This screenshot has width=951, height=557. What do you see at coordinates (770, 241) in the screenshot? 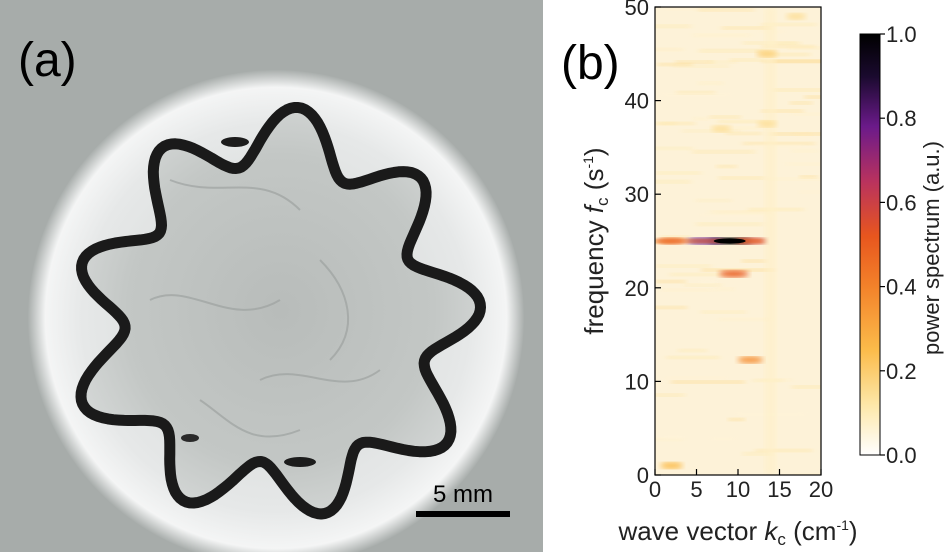
I see `heatmap-band` at bounding box center [770, 241].